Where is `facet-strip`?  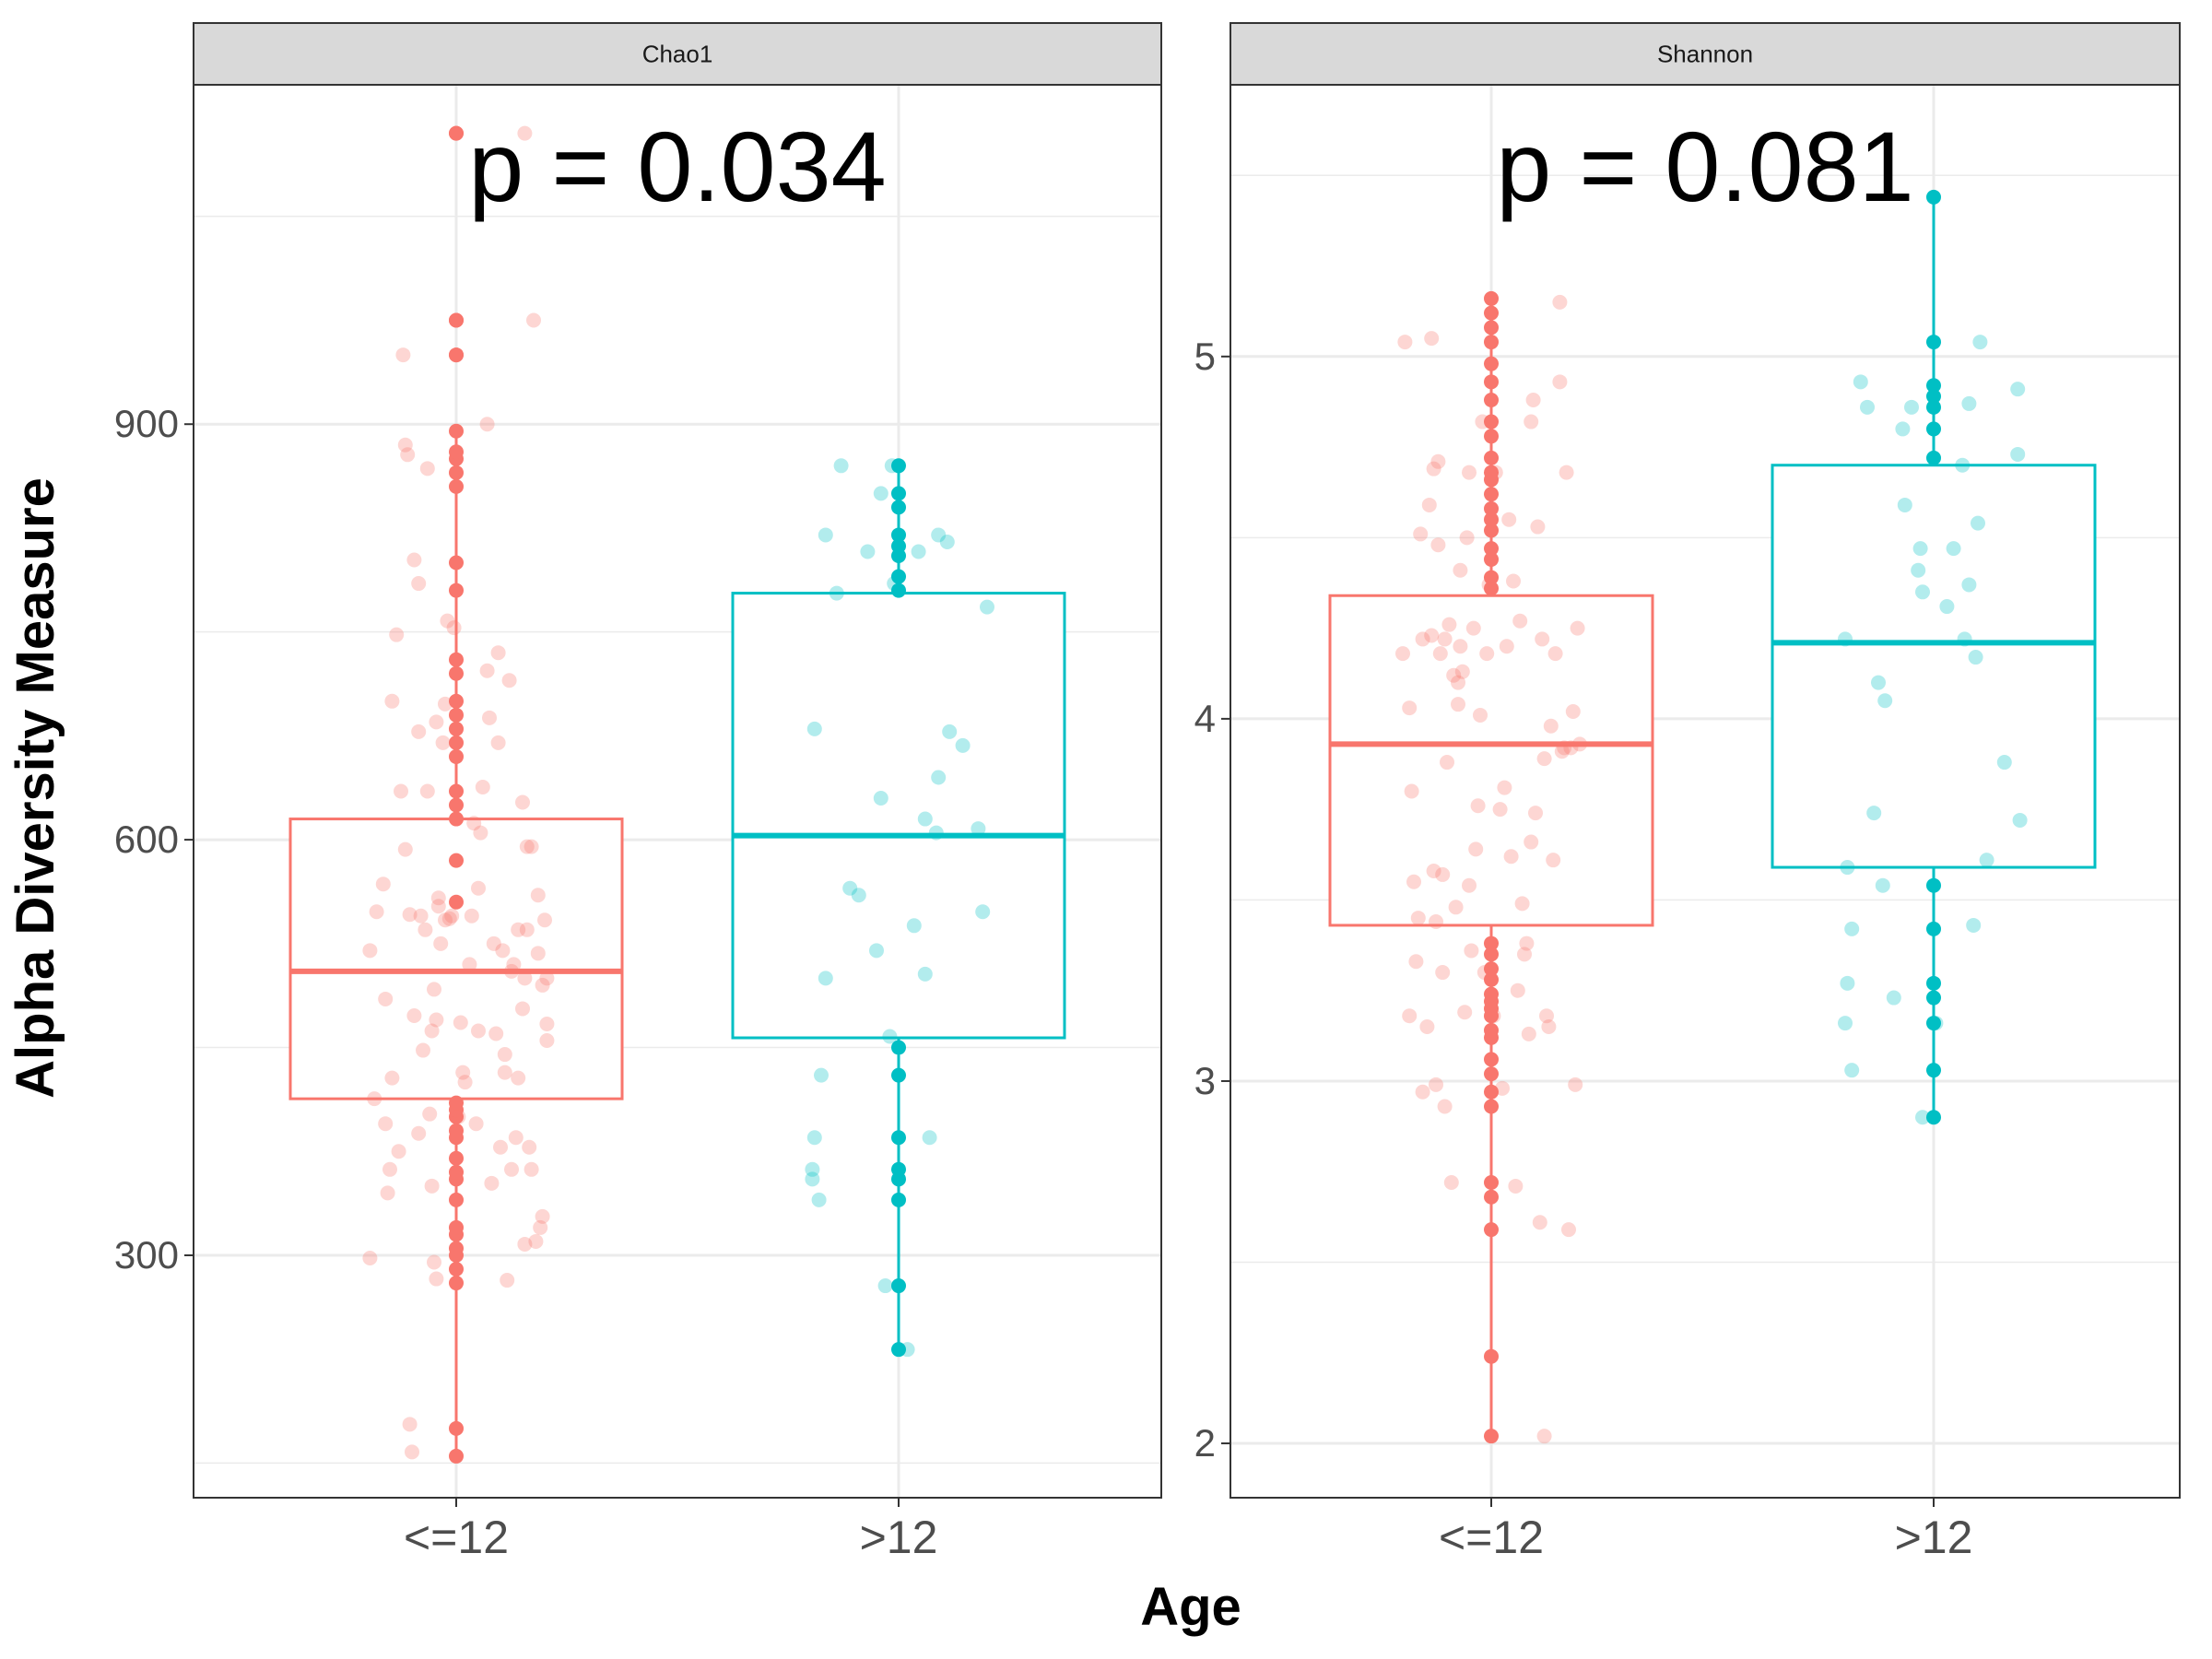 facet-strip is located at coordinates (677, 54).